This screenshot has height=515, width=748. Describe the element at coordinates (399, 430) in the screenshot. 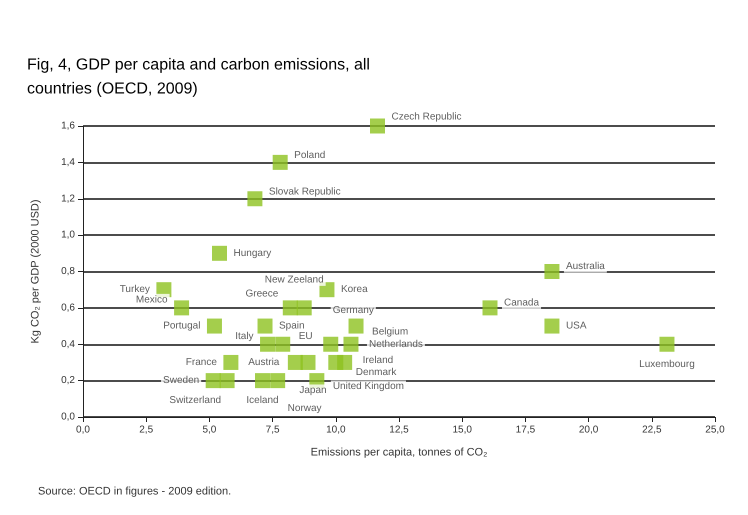

I see `x-tick-label: 12,5` at that location.